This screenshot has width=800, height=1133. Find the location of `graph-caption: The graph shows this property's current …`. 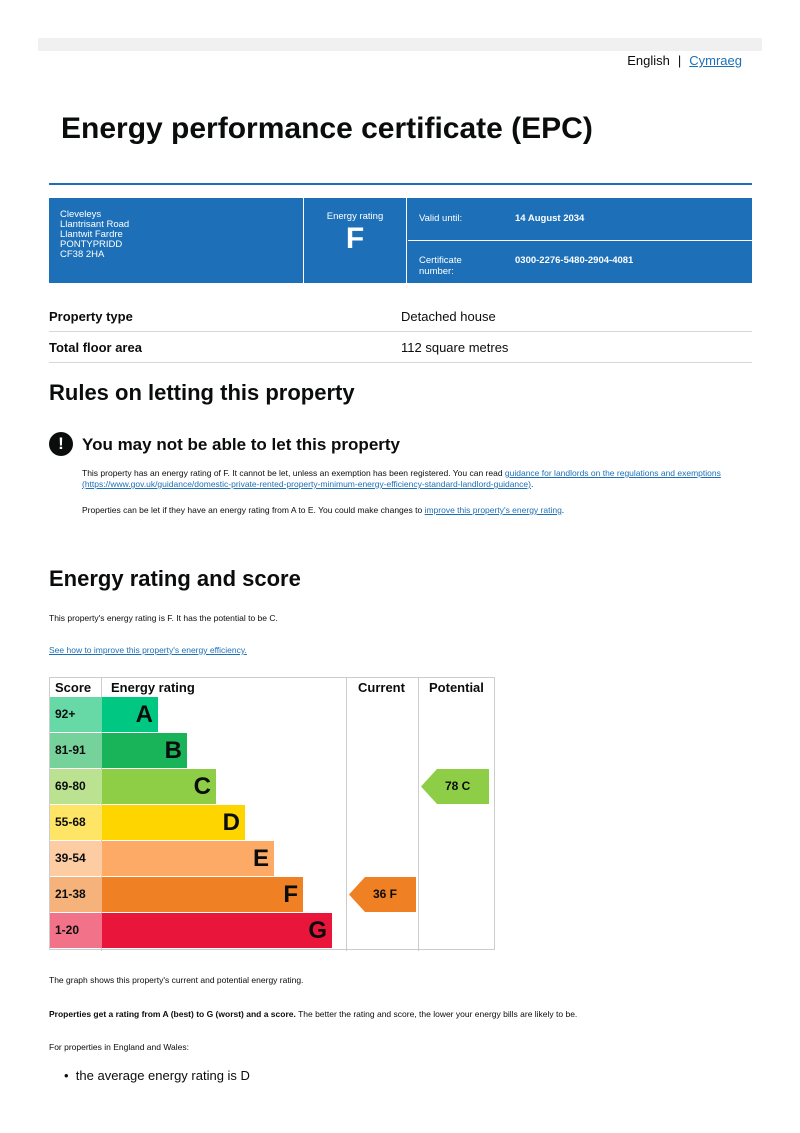

graph-caption: The graph shows this property's current … is located at coordinates (176, 980).